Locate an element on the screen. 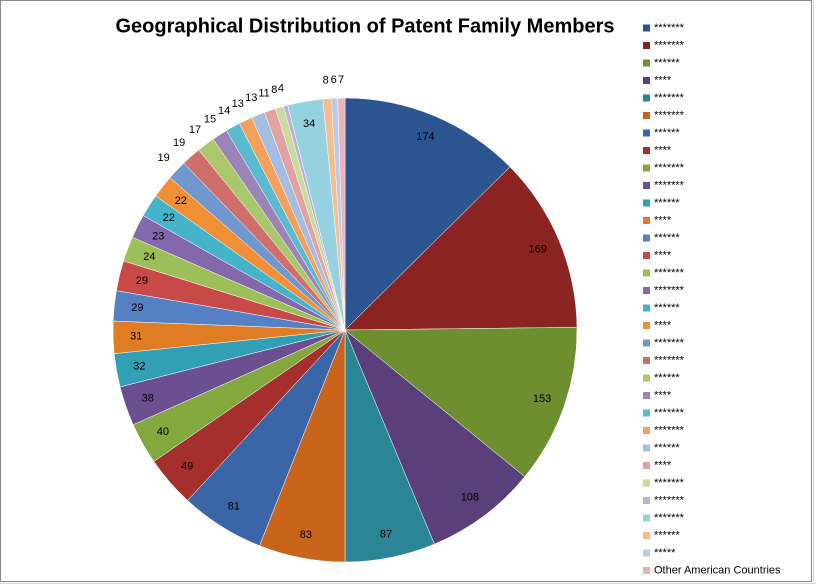 The image size is (816, 584). data-label: 15 is located at coordinates (210, 120).